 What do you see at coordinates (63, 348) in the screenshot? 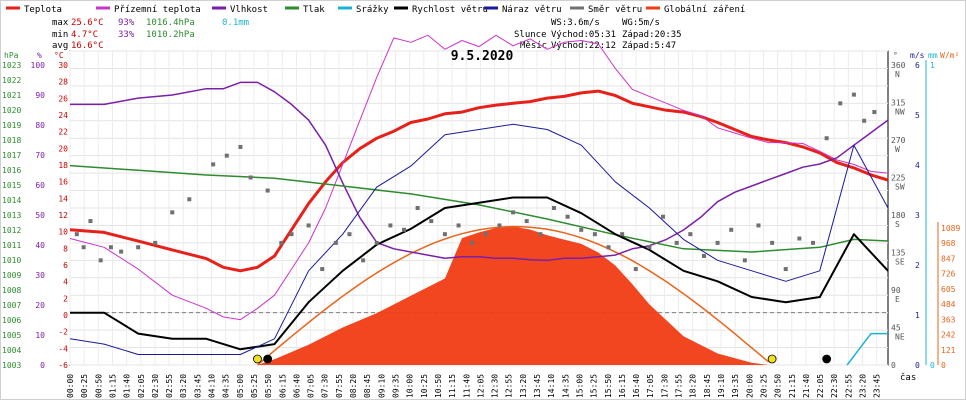
I see `celsius-tick: -4` at bounding box center [63, 348].